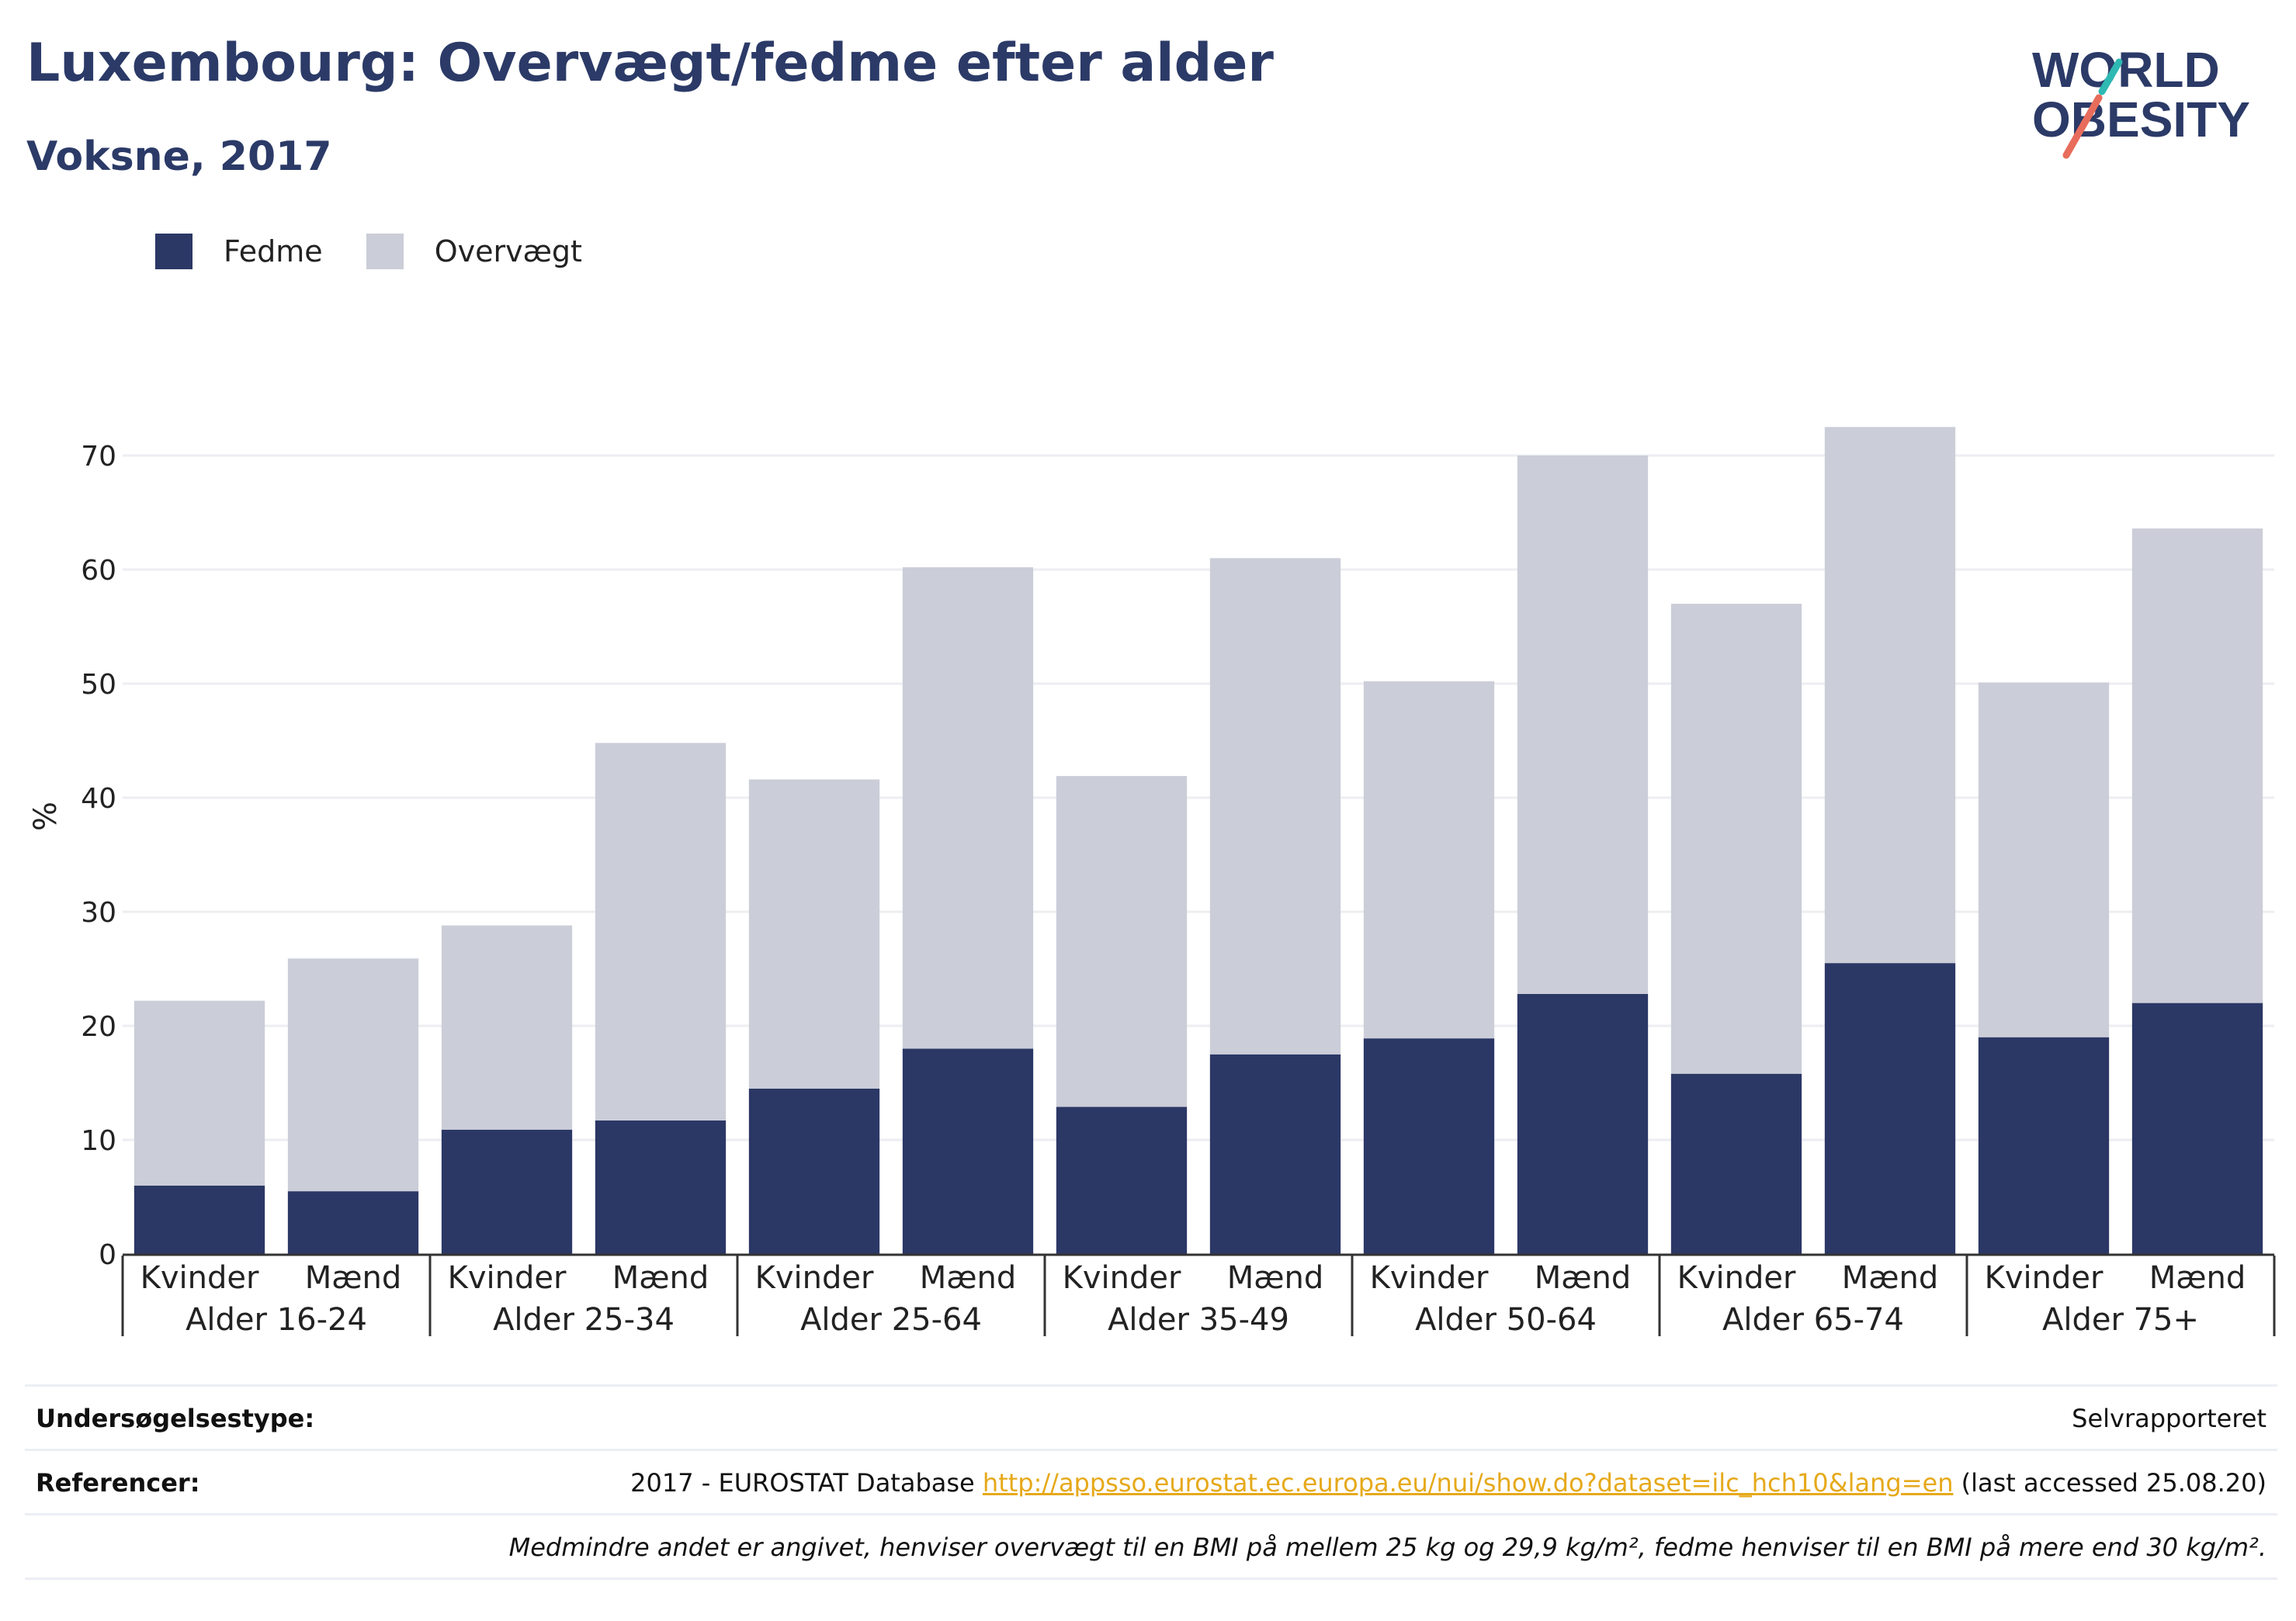 This screenshot has height=1621, width=2296. Describe the element at coordinates (584, 1320) in the screenshot. I see `x-group-label: Alder 25-34` at that location.